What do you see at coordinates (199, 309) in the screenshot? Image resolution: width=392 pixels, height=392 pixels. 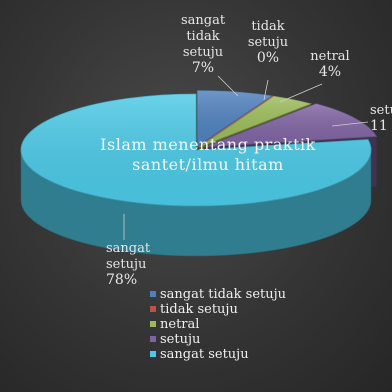 I see `legend-label: tidak setuju` at bounding box center [199, 309].